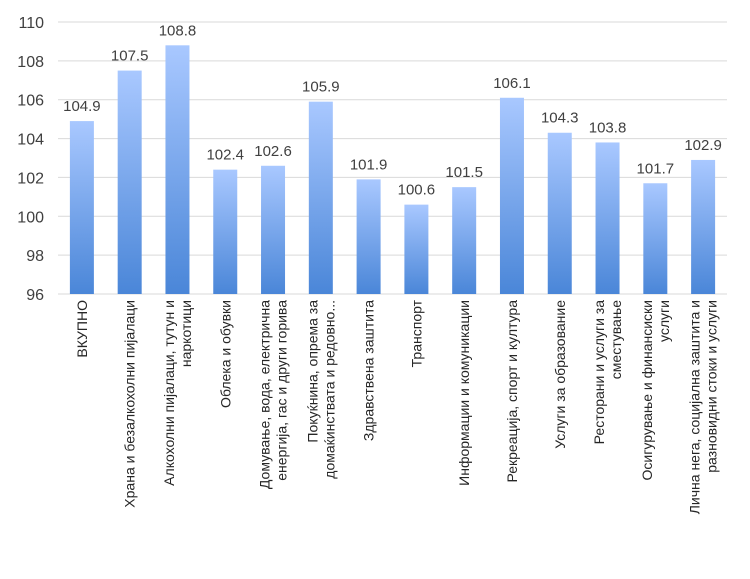 This screenshot has height=579, width=750. I want to click on category-label-line: Облека и обувки, so click(225, 354).